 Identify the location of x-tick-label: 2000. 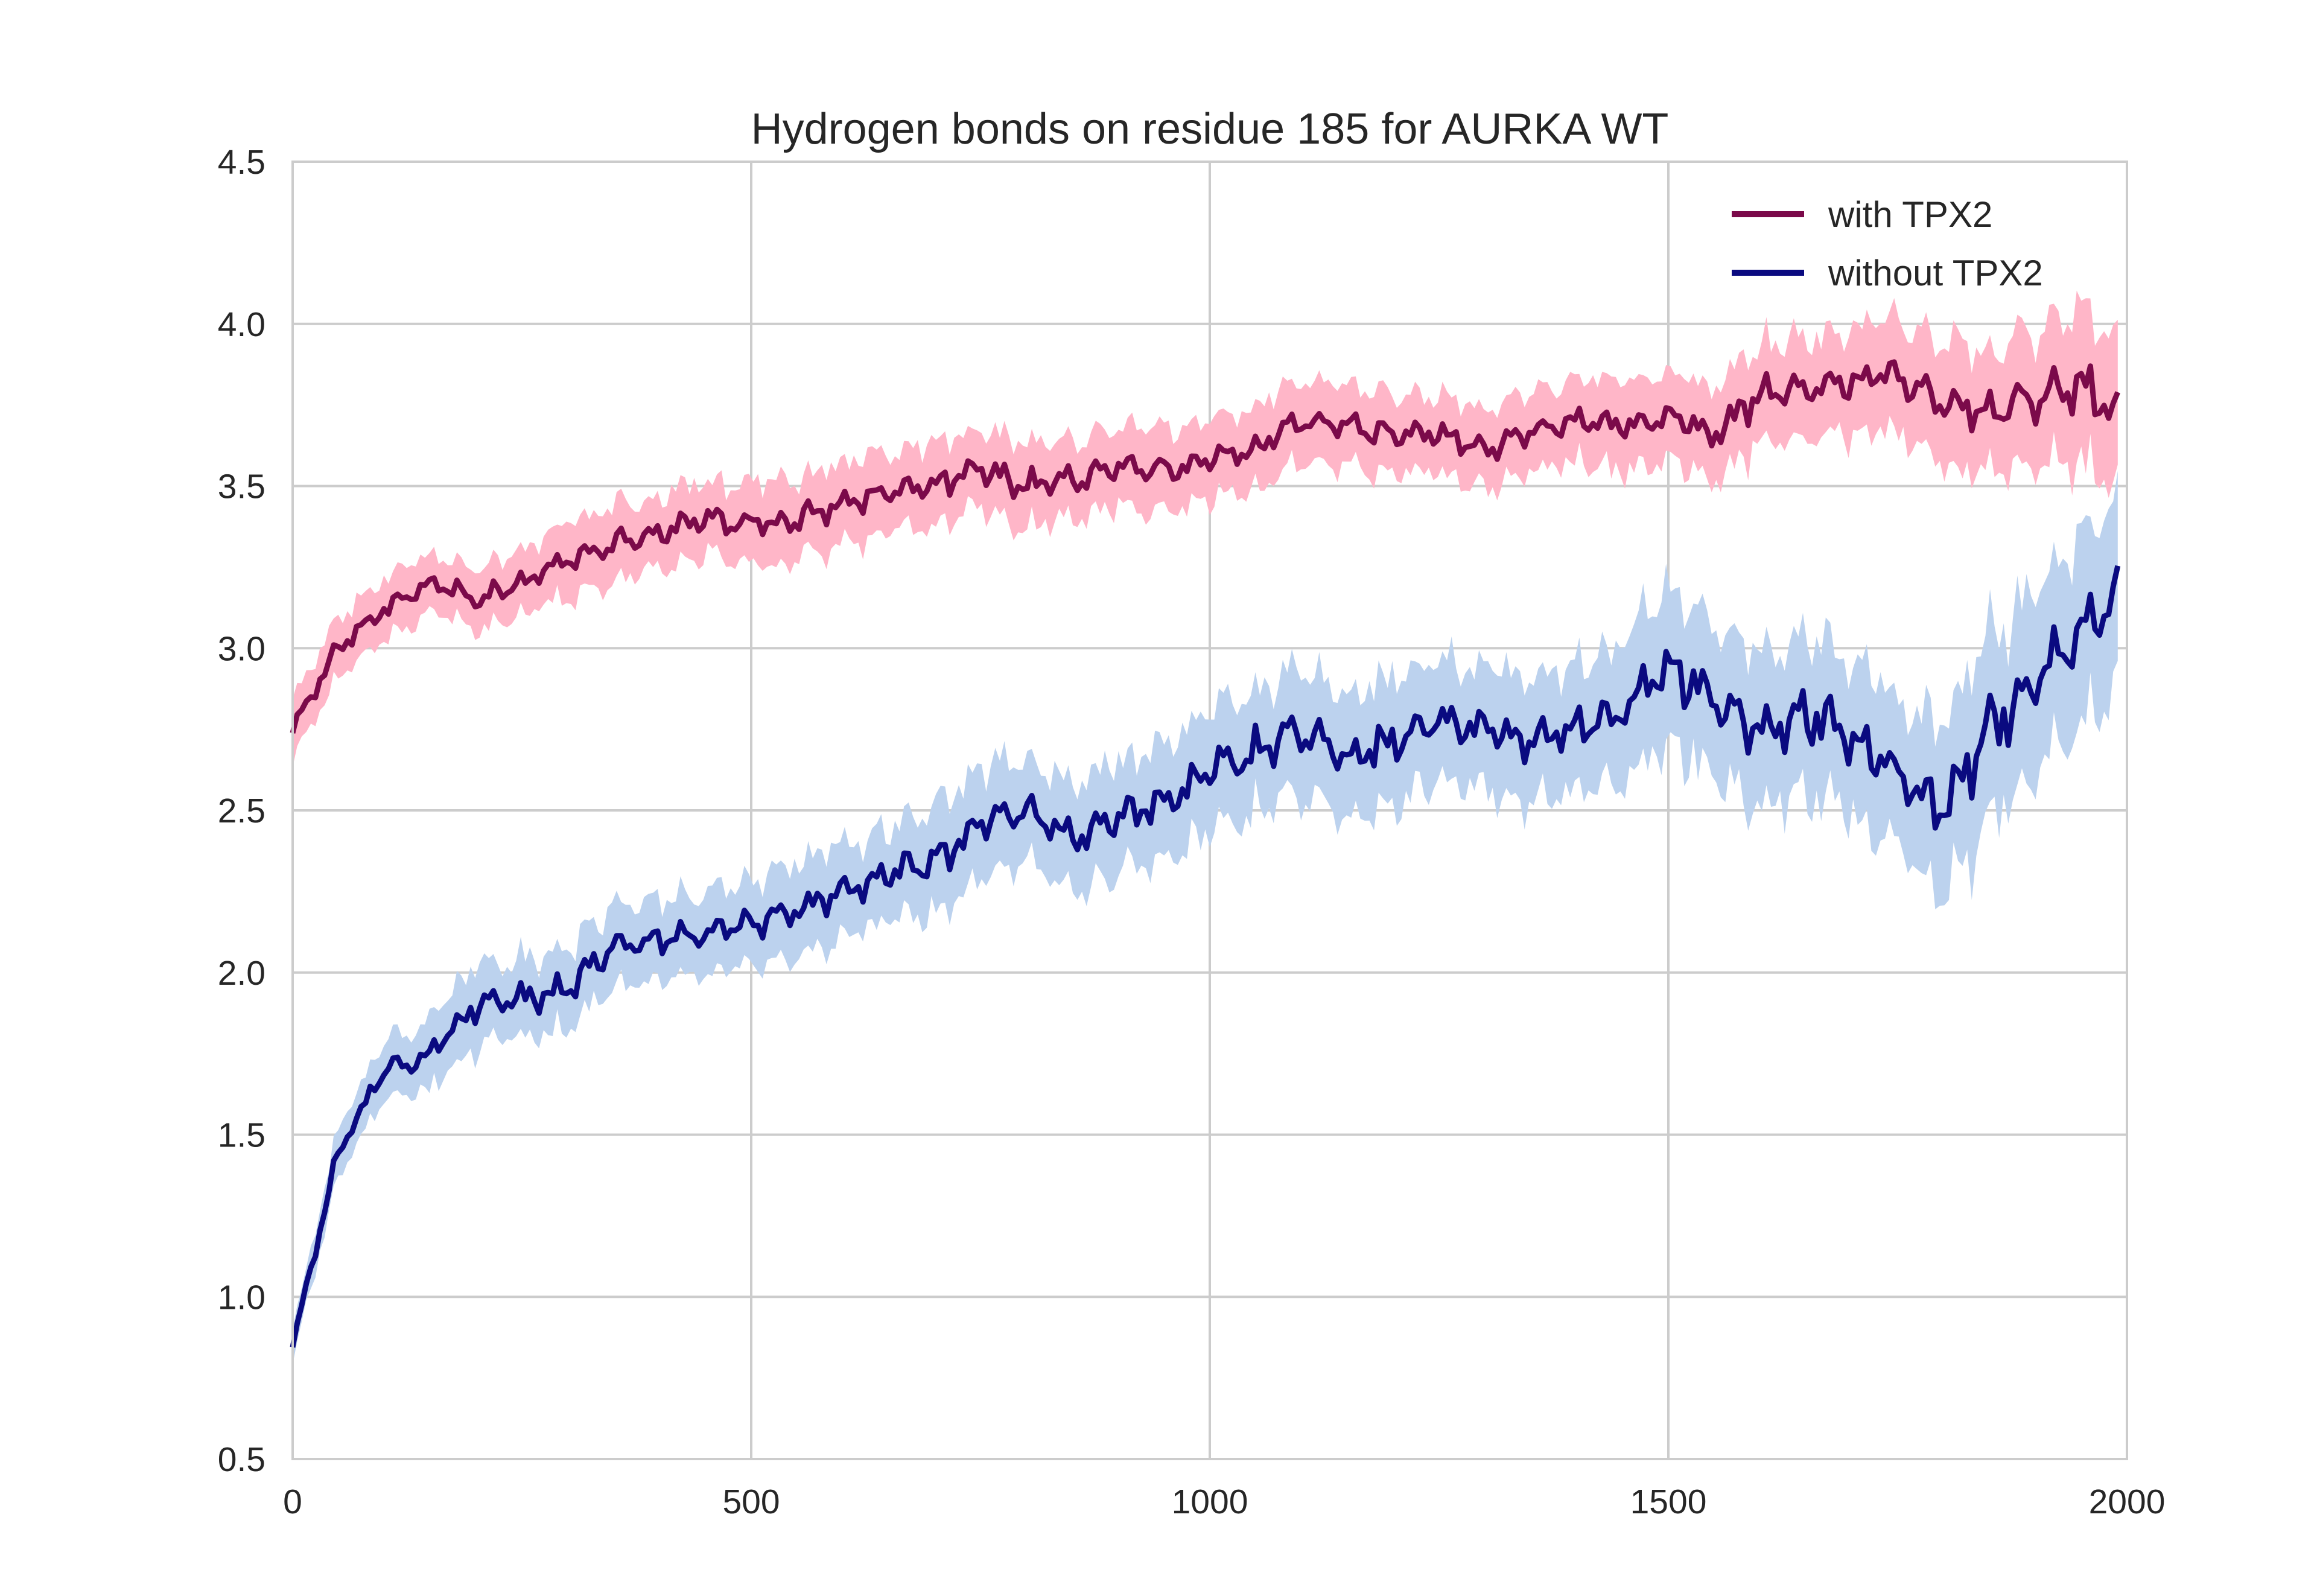
(2127, 1502).